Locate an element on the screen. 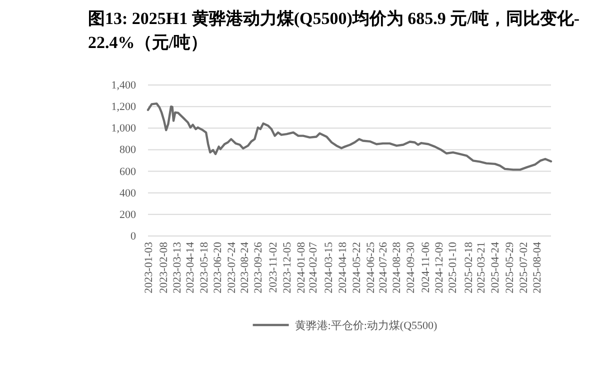  y-tick-label: 1,200 is located at coordinates (123, 107).